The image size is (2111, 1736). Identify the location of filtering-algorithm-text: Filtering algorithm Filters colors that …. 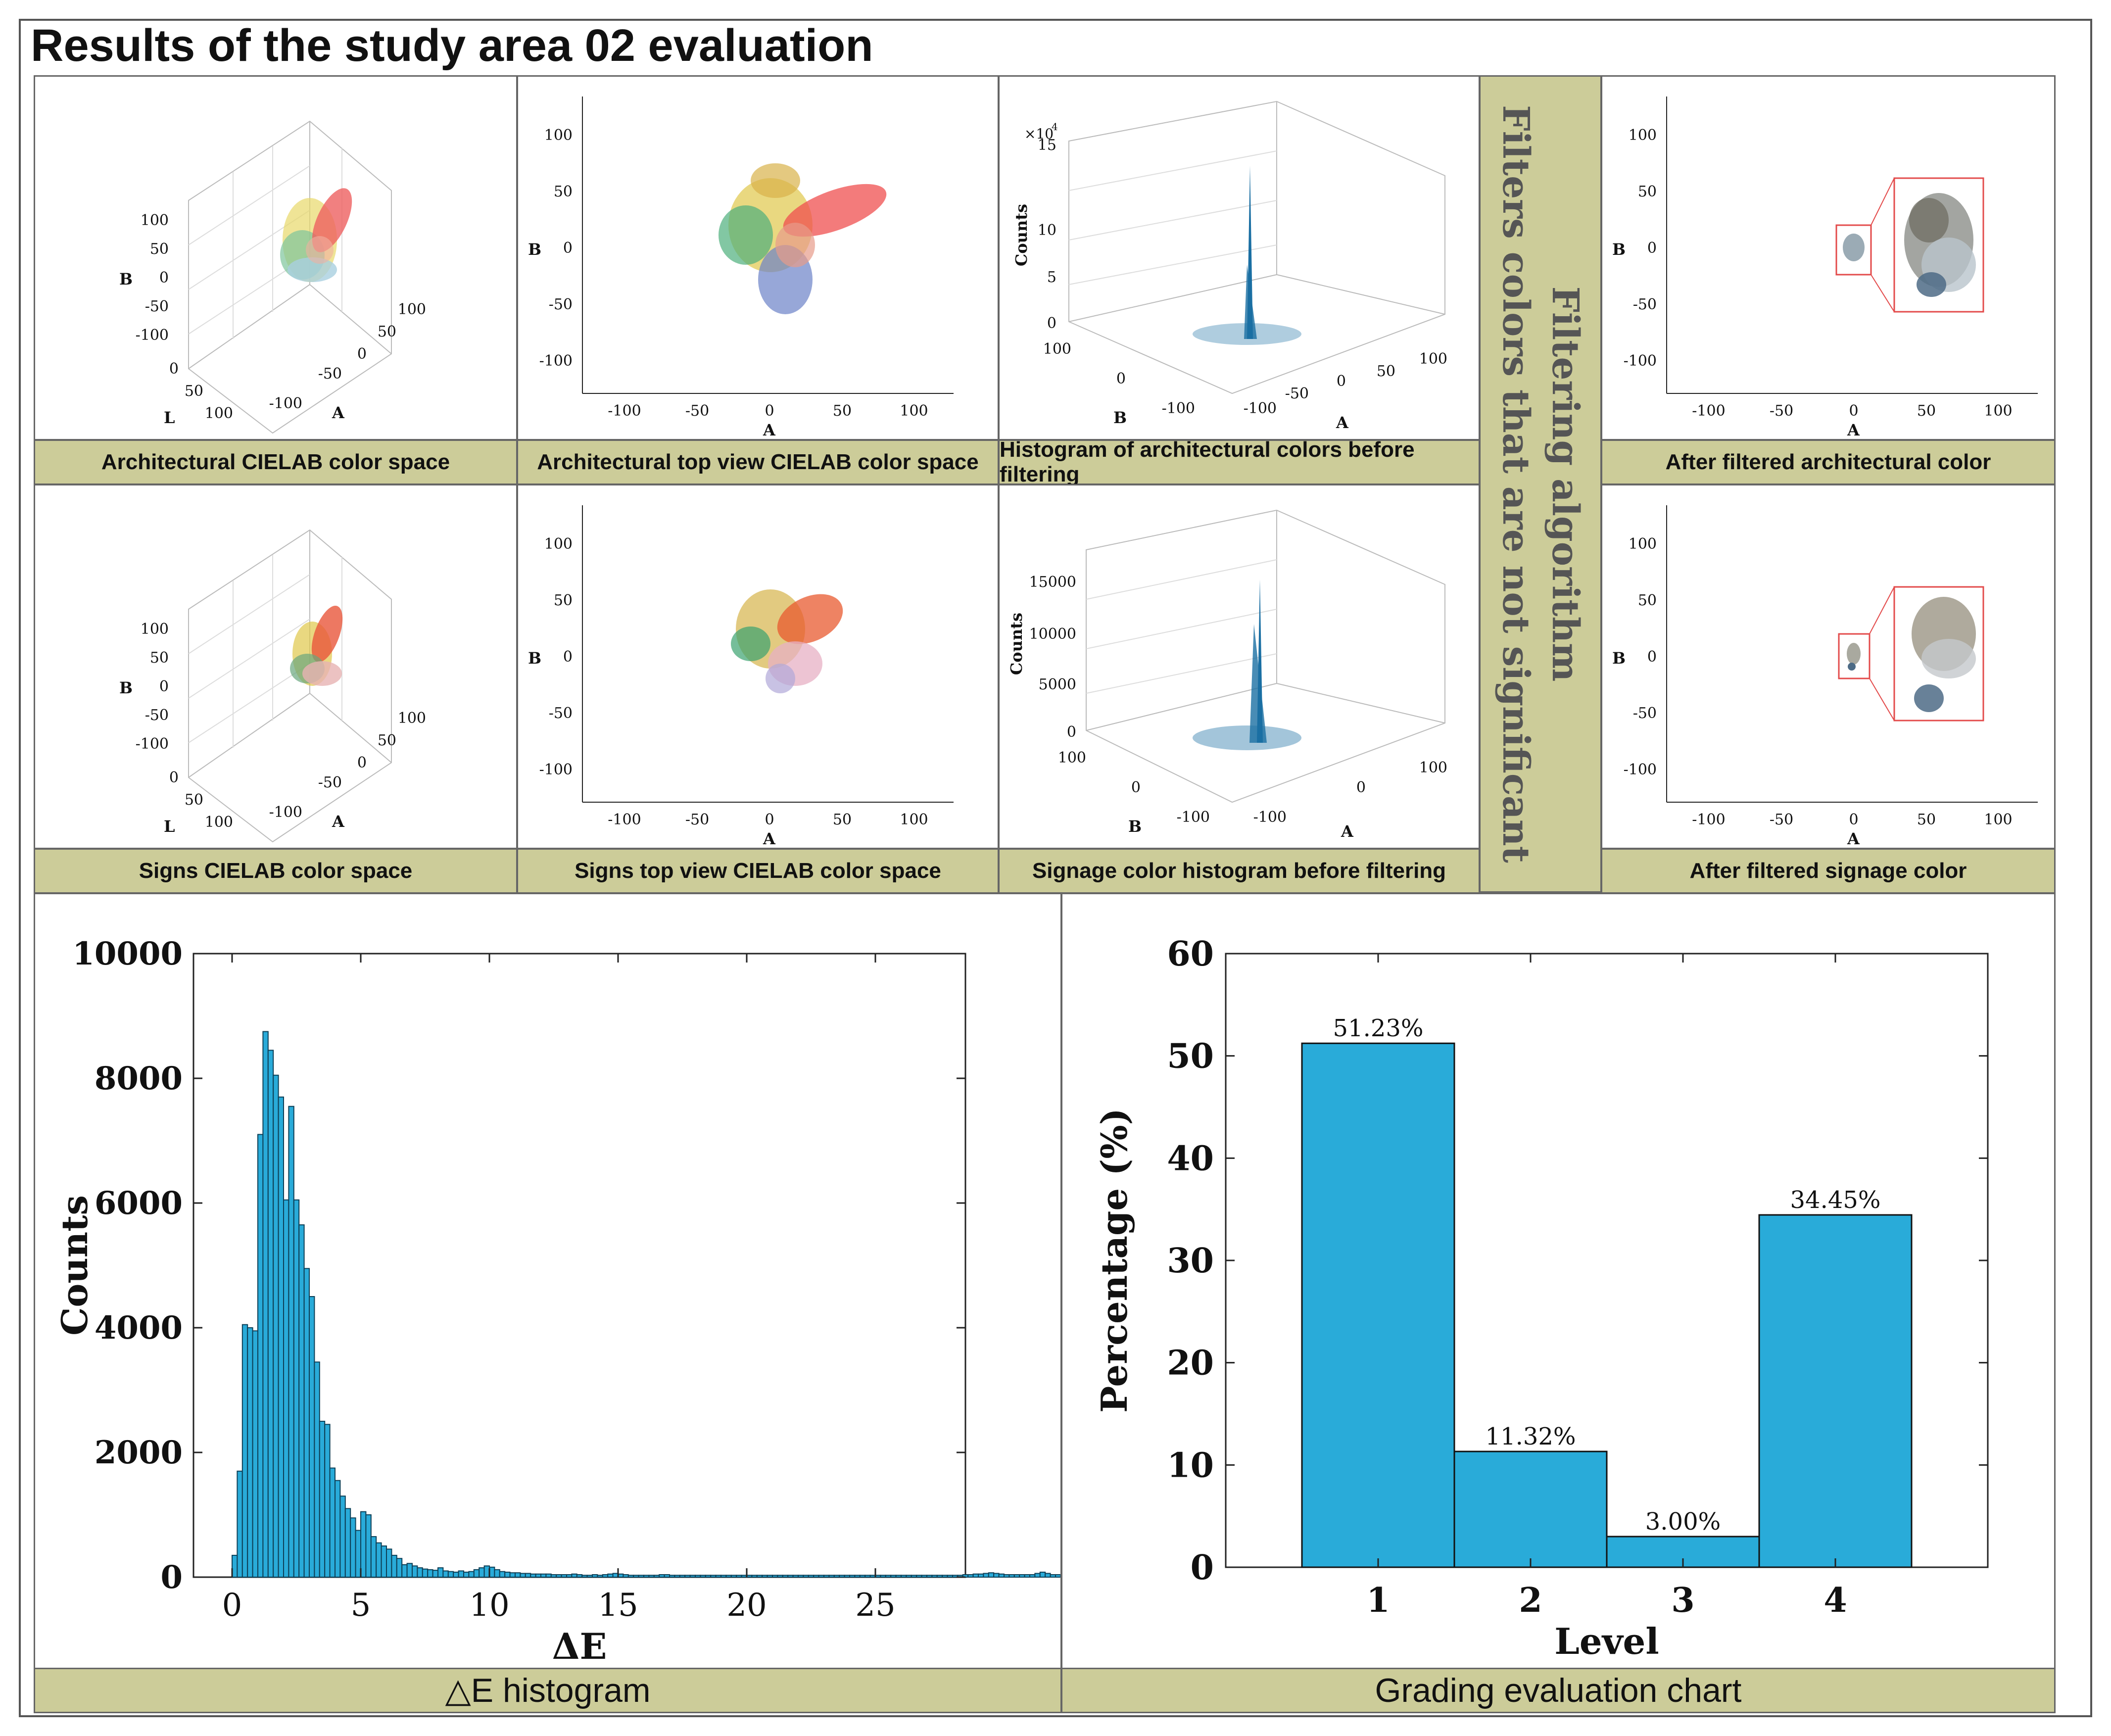
(1541, 484).